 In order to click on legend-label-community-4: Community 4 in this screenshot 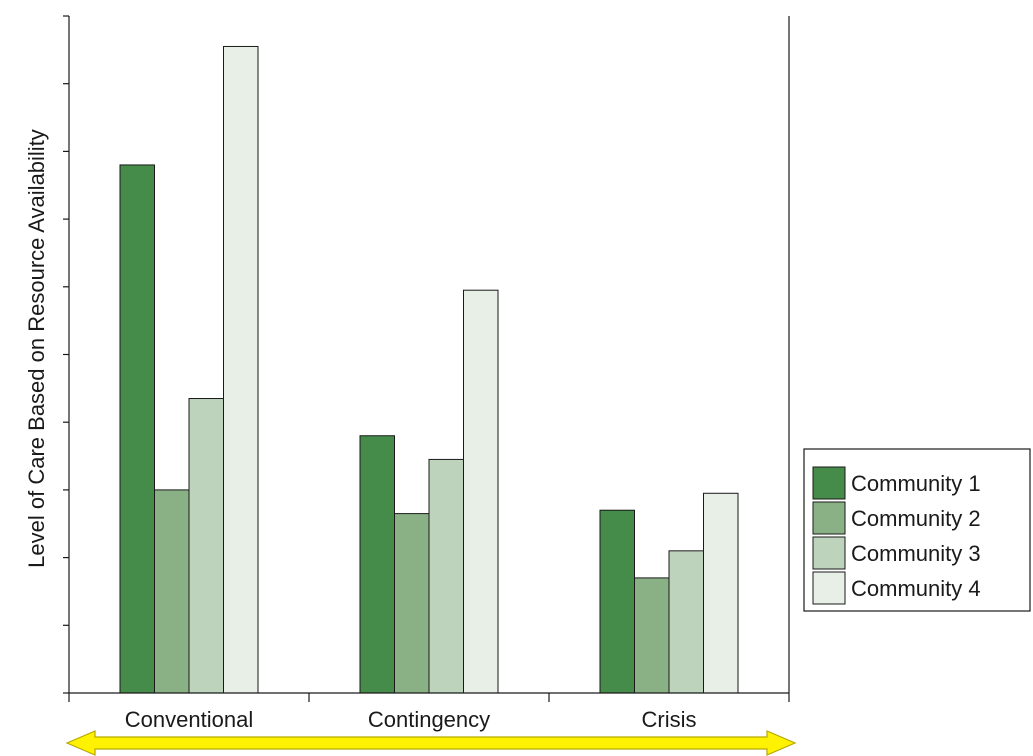, I will do `click(916, 588)`.